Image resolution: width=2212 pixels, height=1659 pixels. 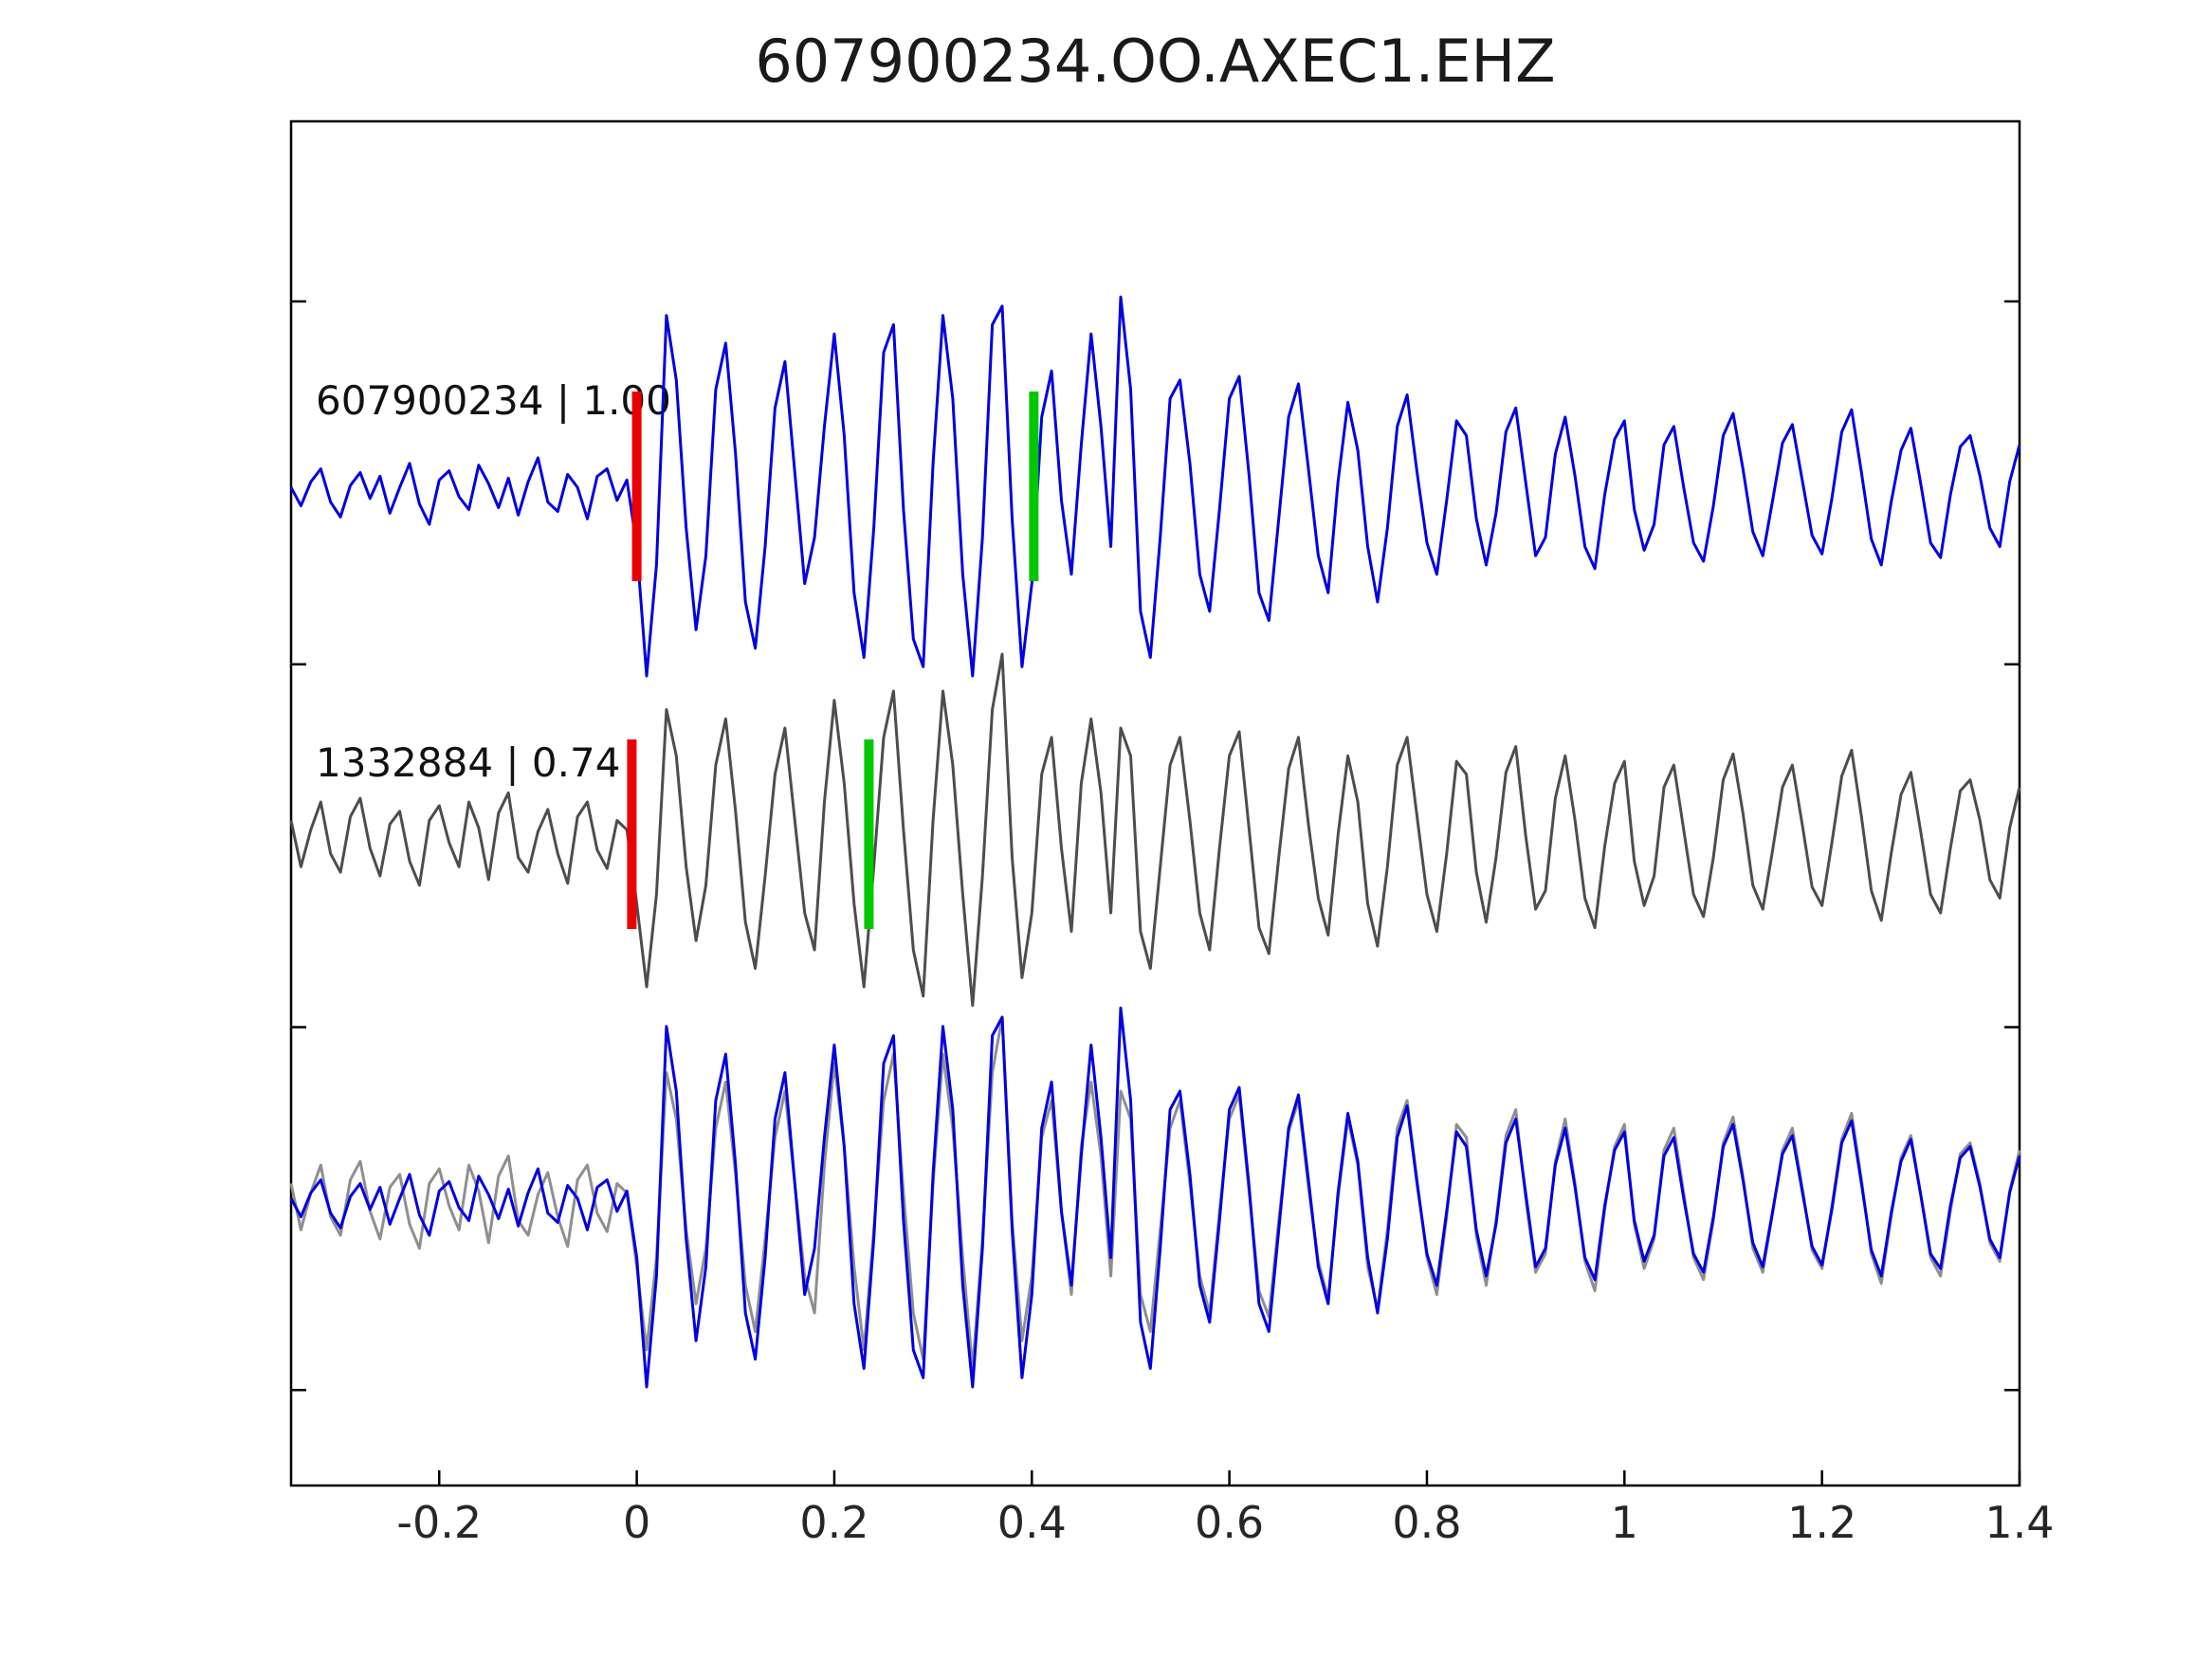 I want to click on trace-label-candidate: 1332884 | 0.74, so click(x=468, y=762).